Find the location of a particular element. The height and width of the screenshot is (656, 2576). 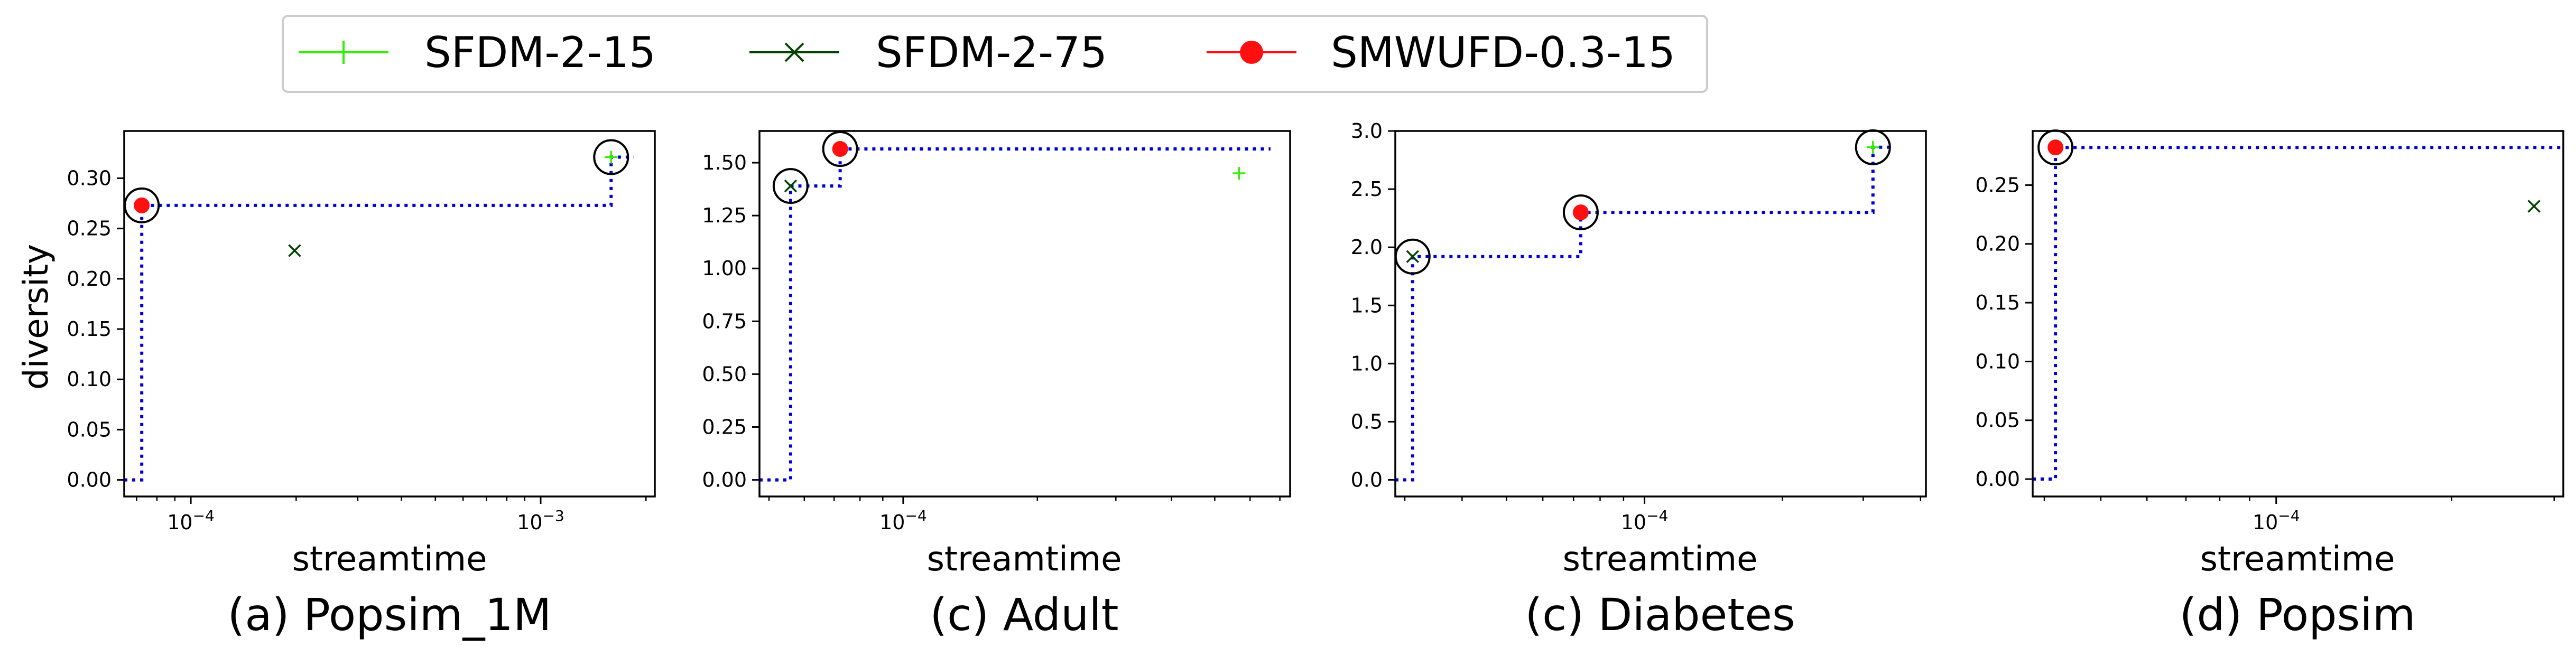

y-tick-label: 1.0 is located at coordinates (1367, 363).